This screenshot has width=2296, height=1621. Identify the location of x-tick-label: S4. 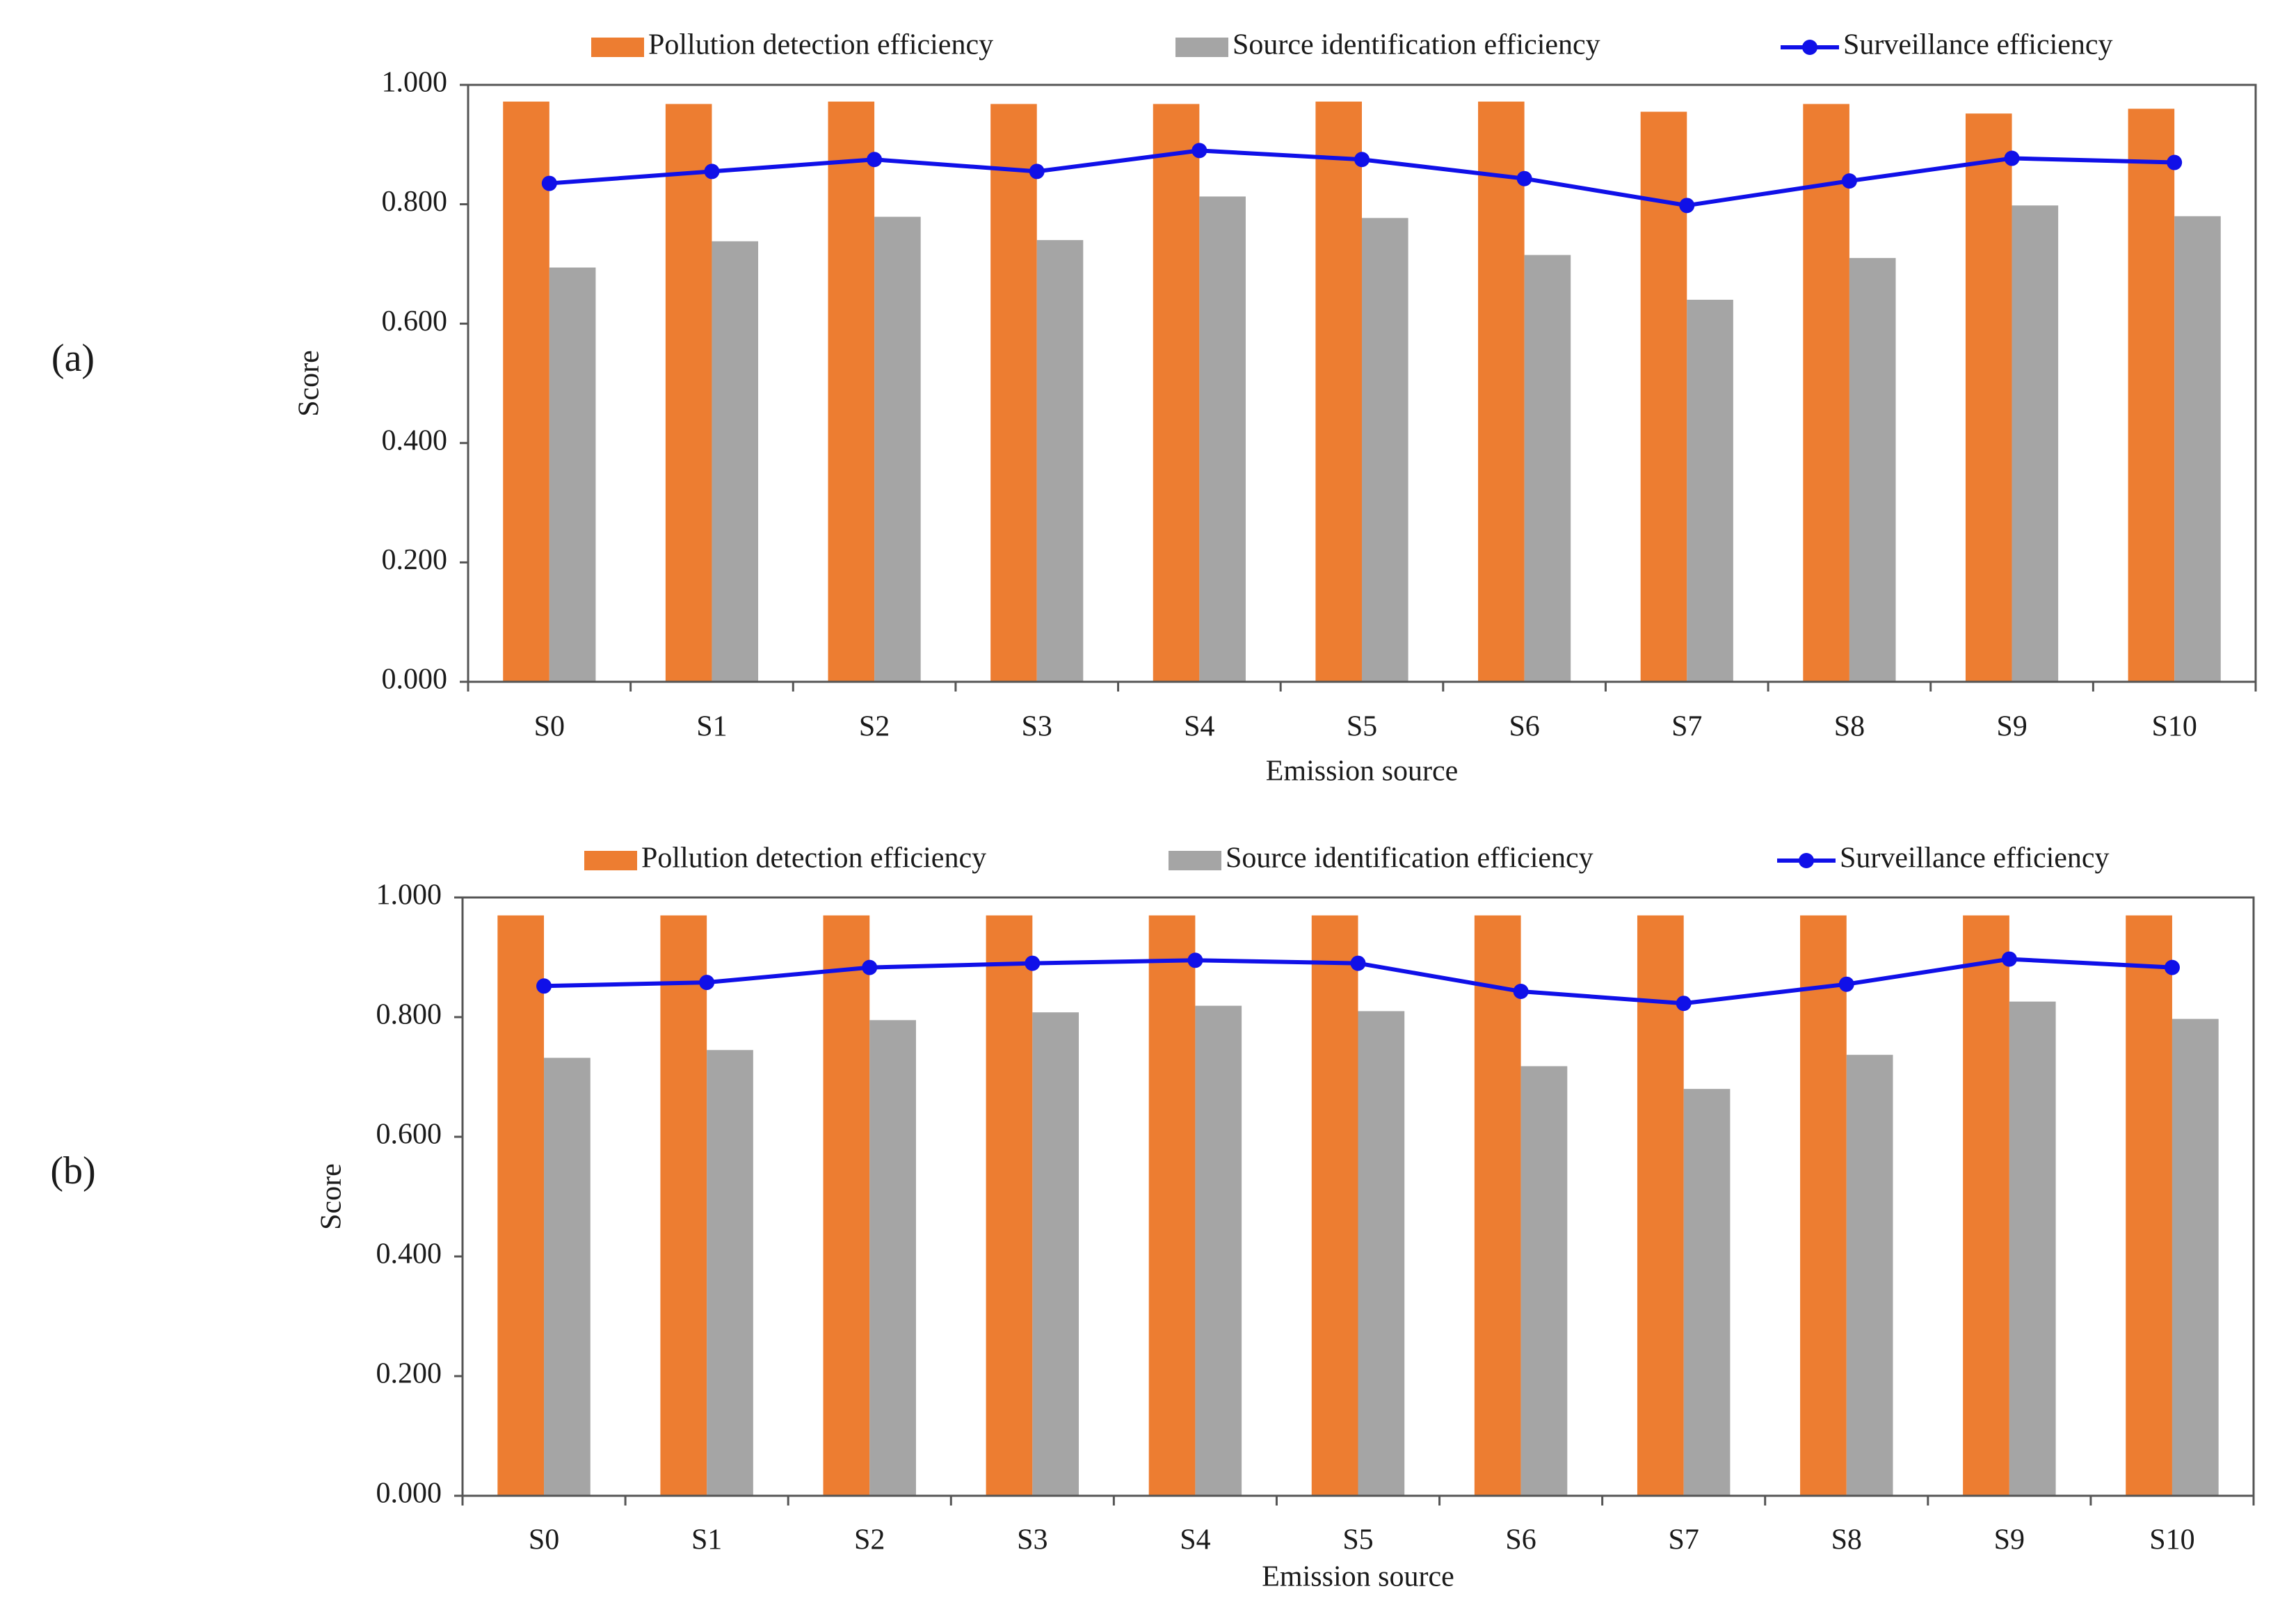
(1199, 727).